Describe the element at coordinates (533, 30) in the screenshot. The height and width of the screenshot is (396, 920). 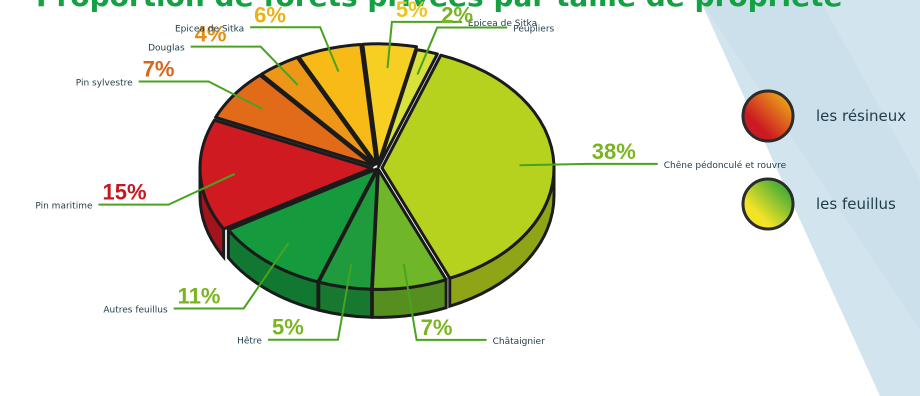
I see `category-label-9: Peupliers` at that location.